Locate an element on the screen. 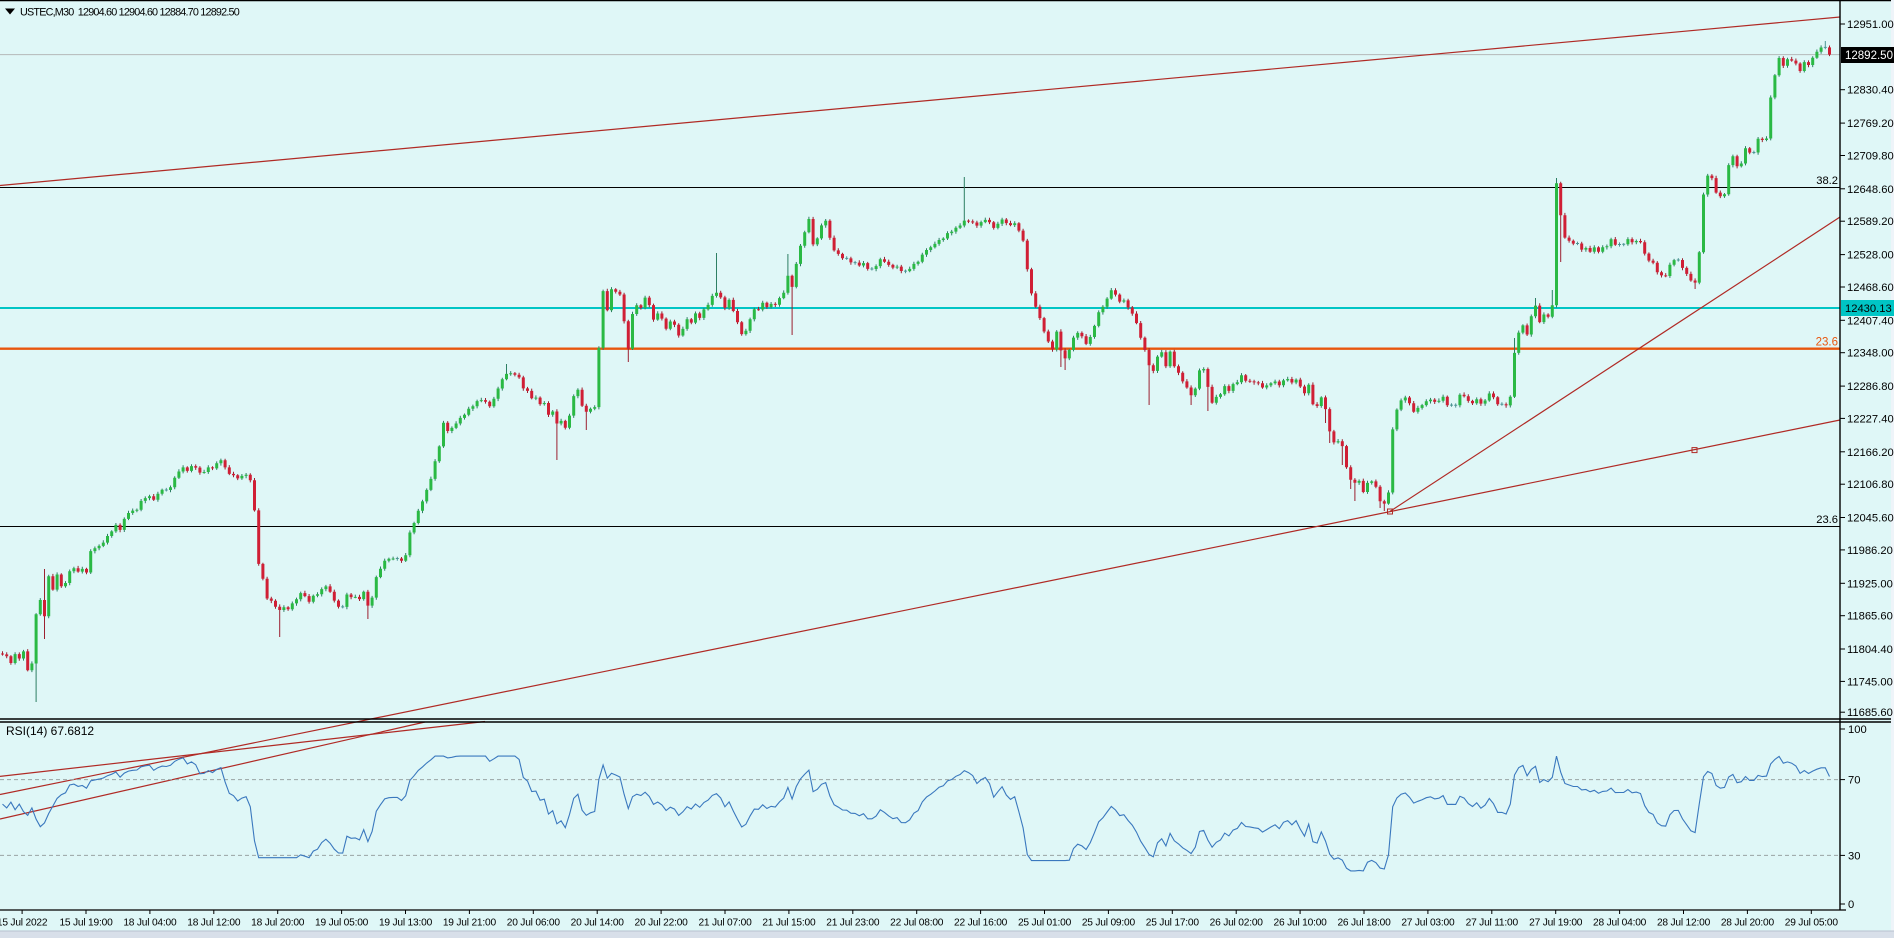 The image size is (1894, 938). svg-text: 12951.00 is located at coordinates (1870, 25).